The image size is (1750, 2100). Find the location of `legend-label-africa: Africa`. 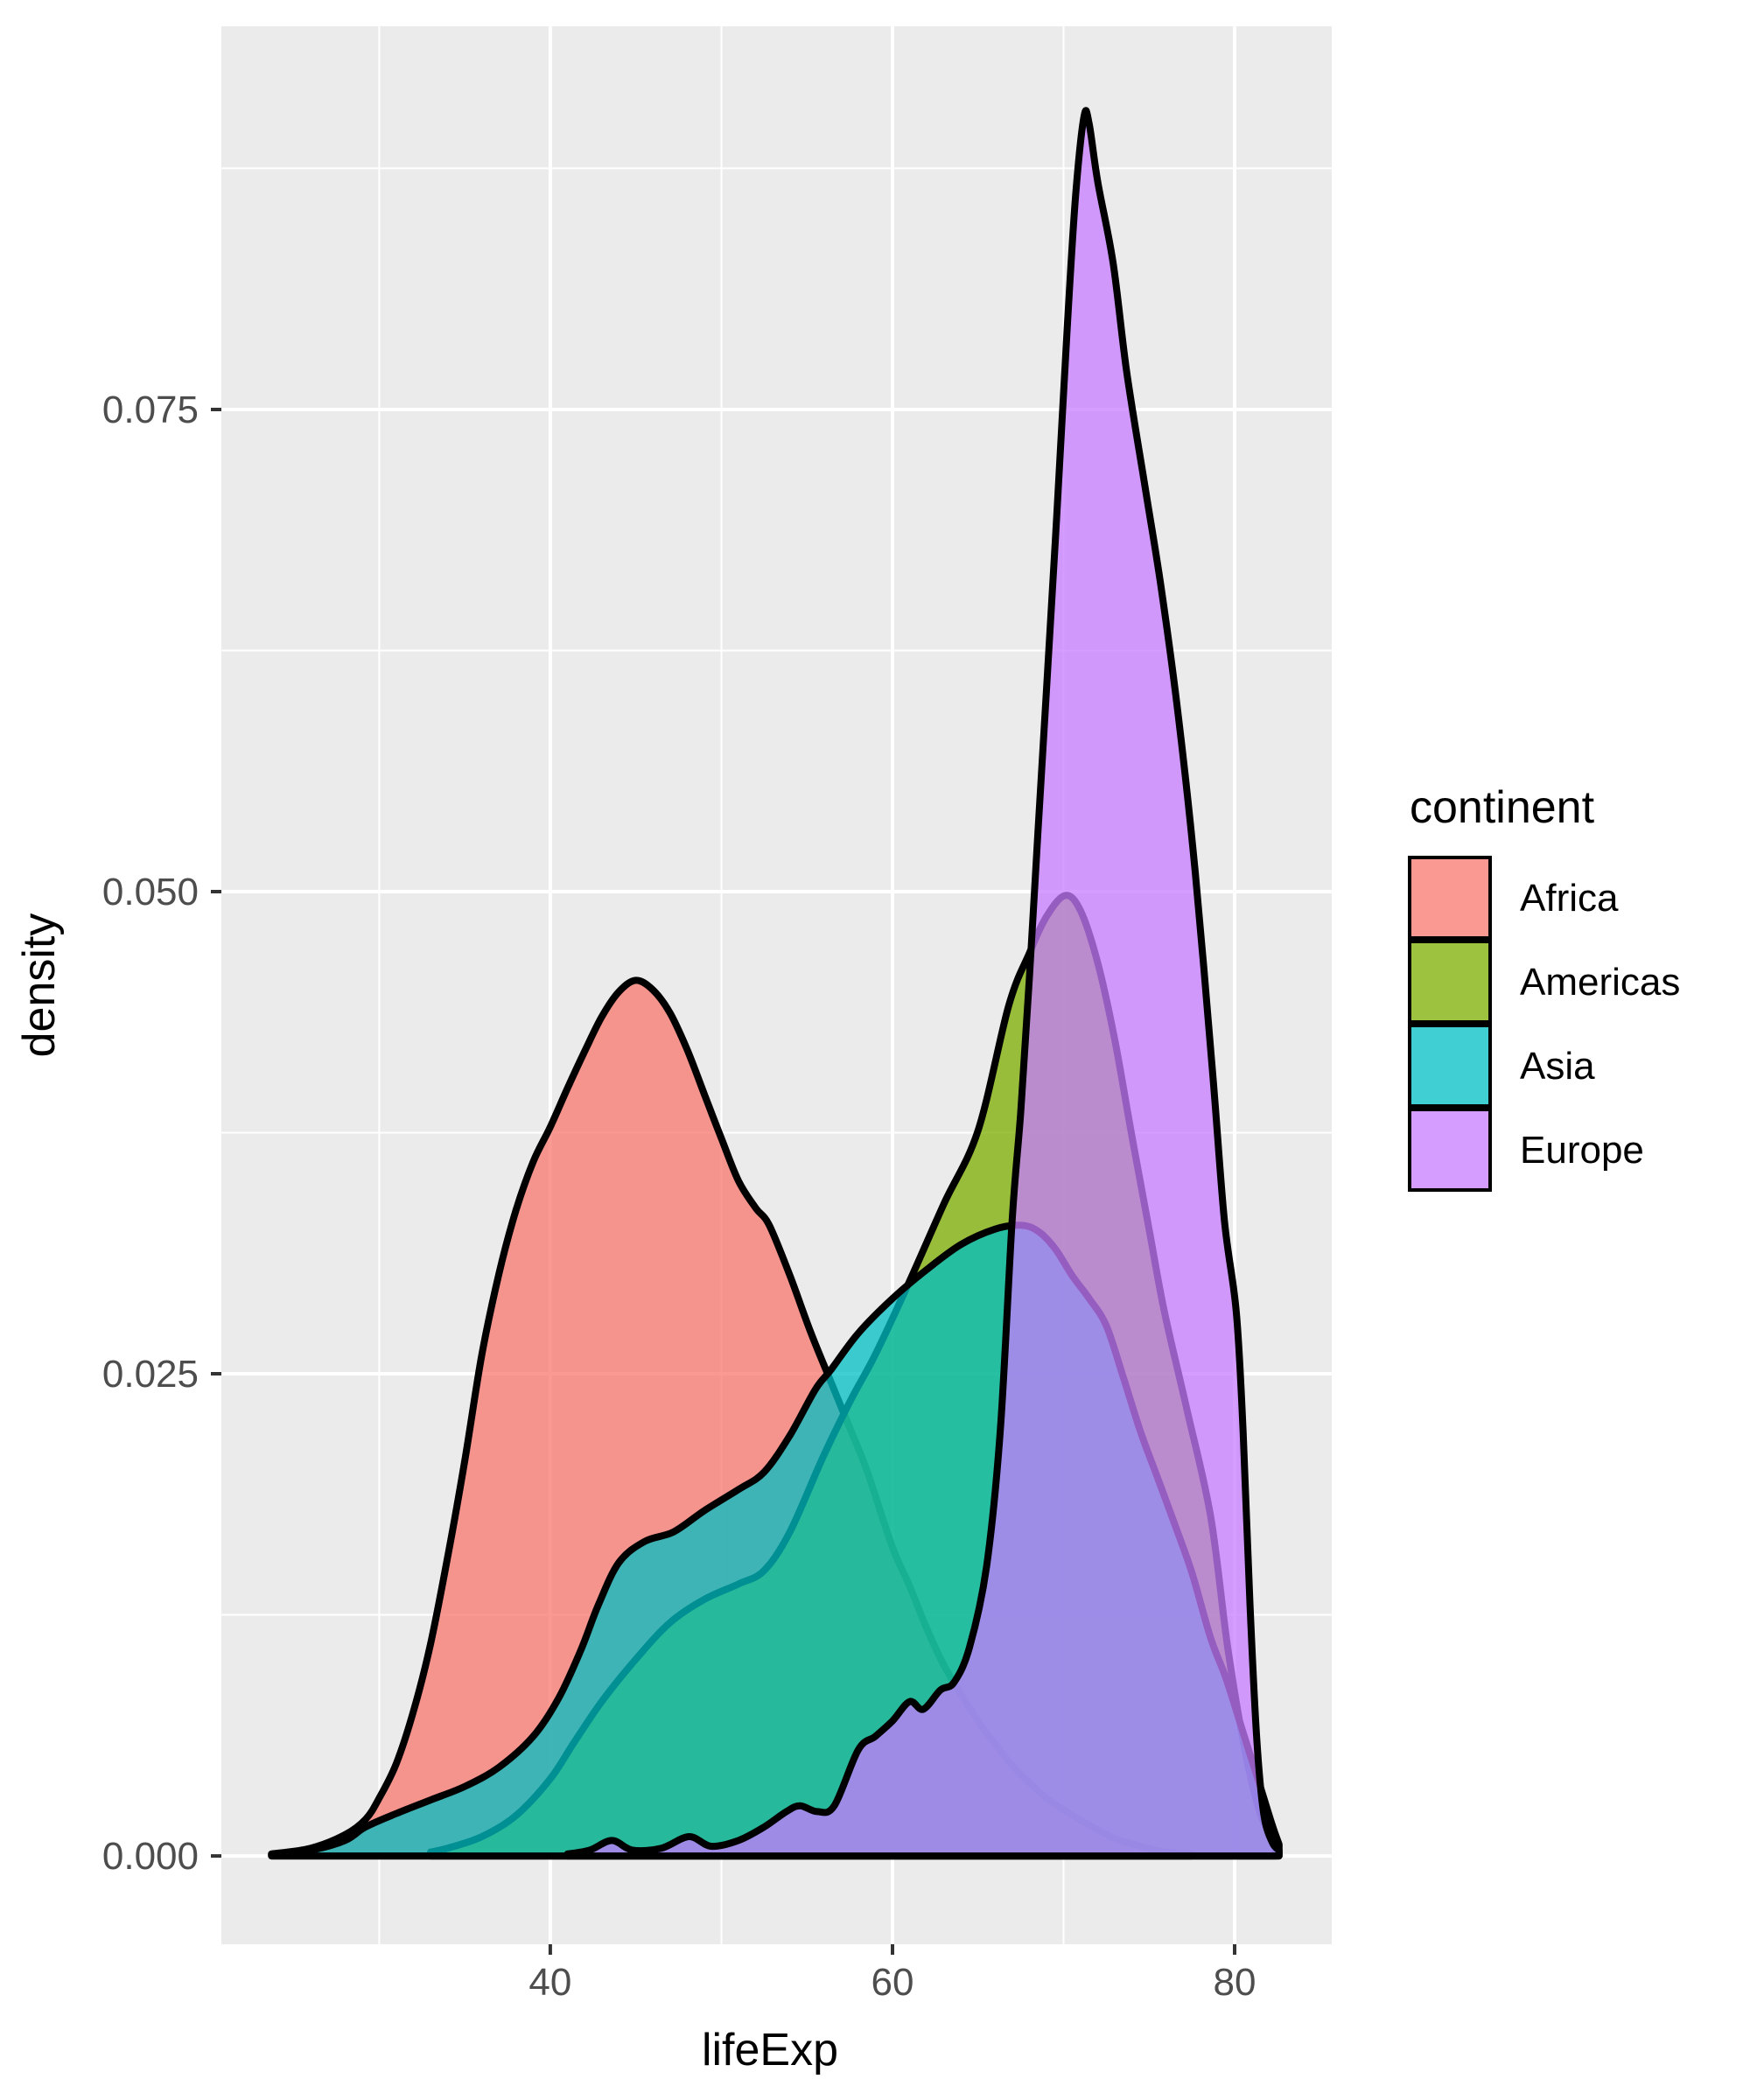

legend-label-africa: Africa is located at coordinates (1569, 898).